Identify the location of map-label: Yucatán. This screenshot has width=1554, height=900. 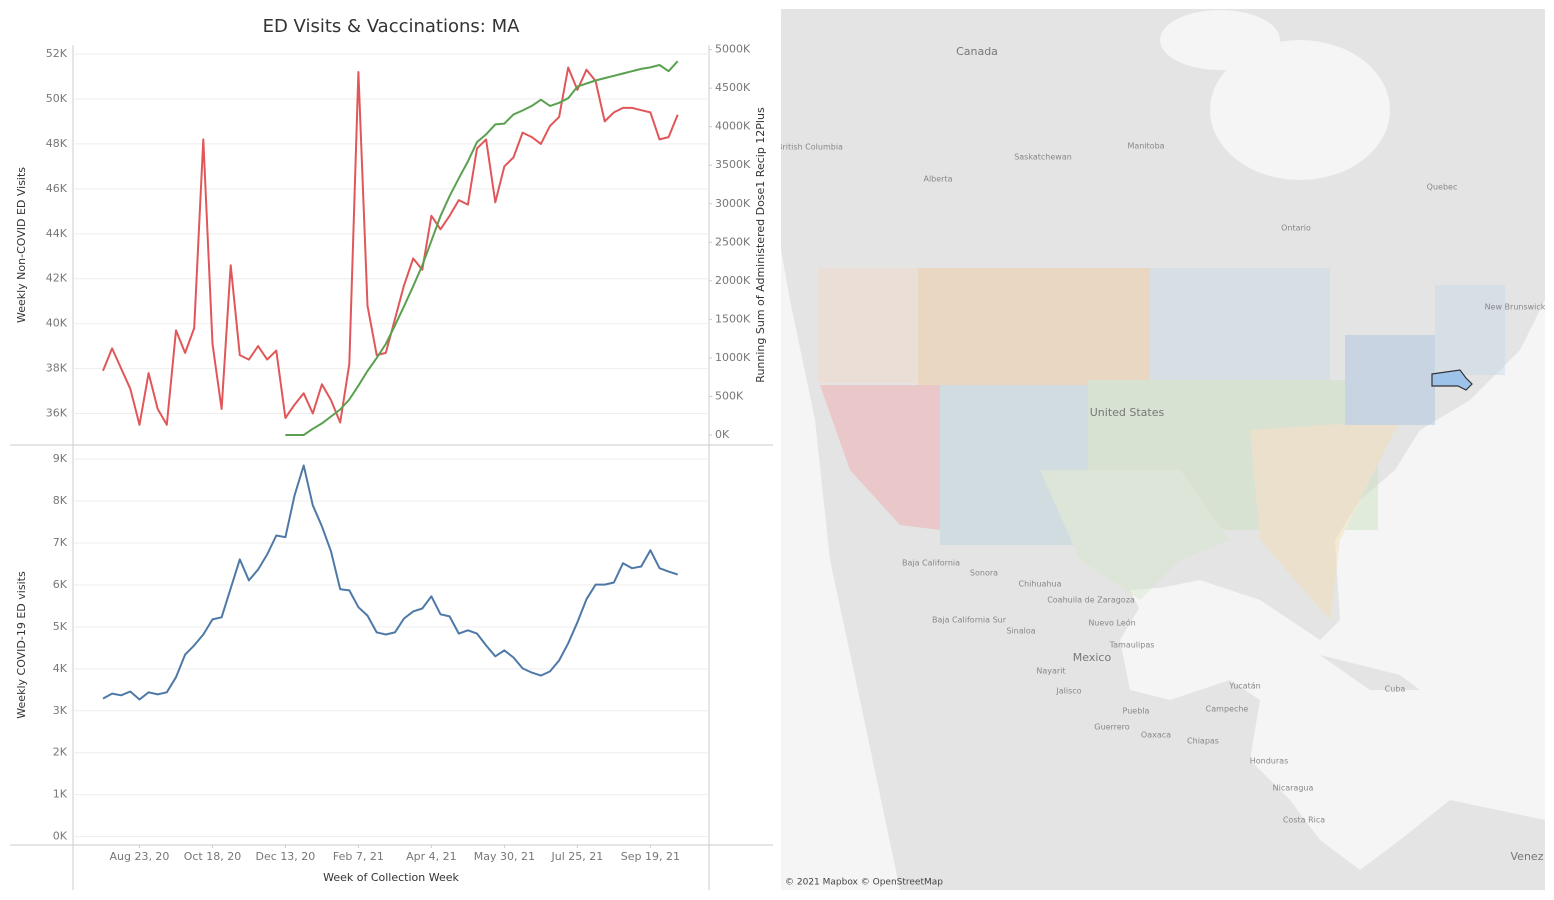
(1244, 686).